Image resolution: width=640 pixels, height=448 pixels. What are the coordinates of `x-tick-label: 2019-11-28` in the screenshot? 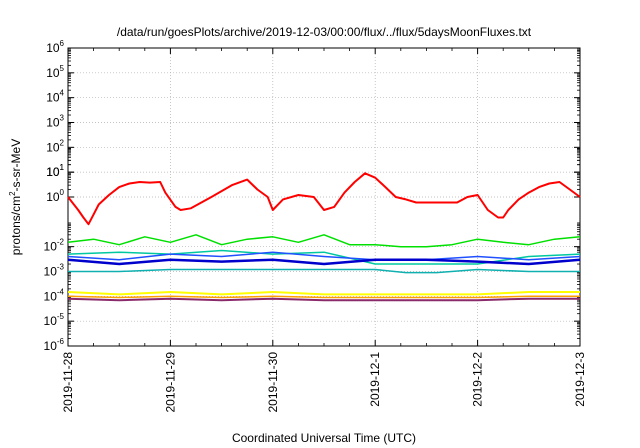 It's located at (68, 382).